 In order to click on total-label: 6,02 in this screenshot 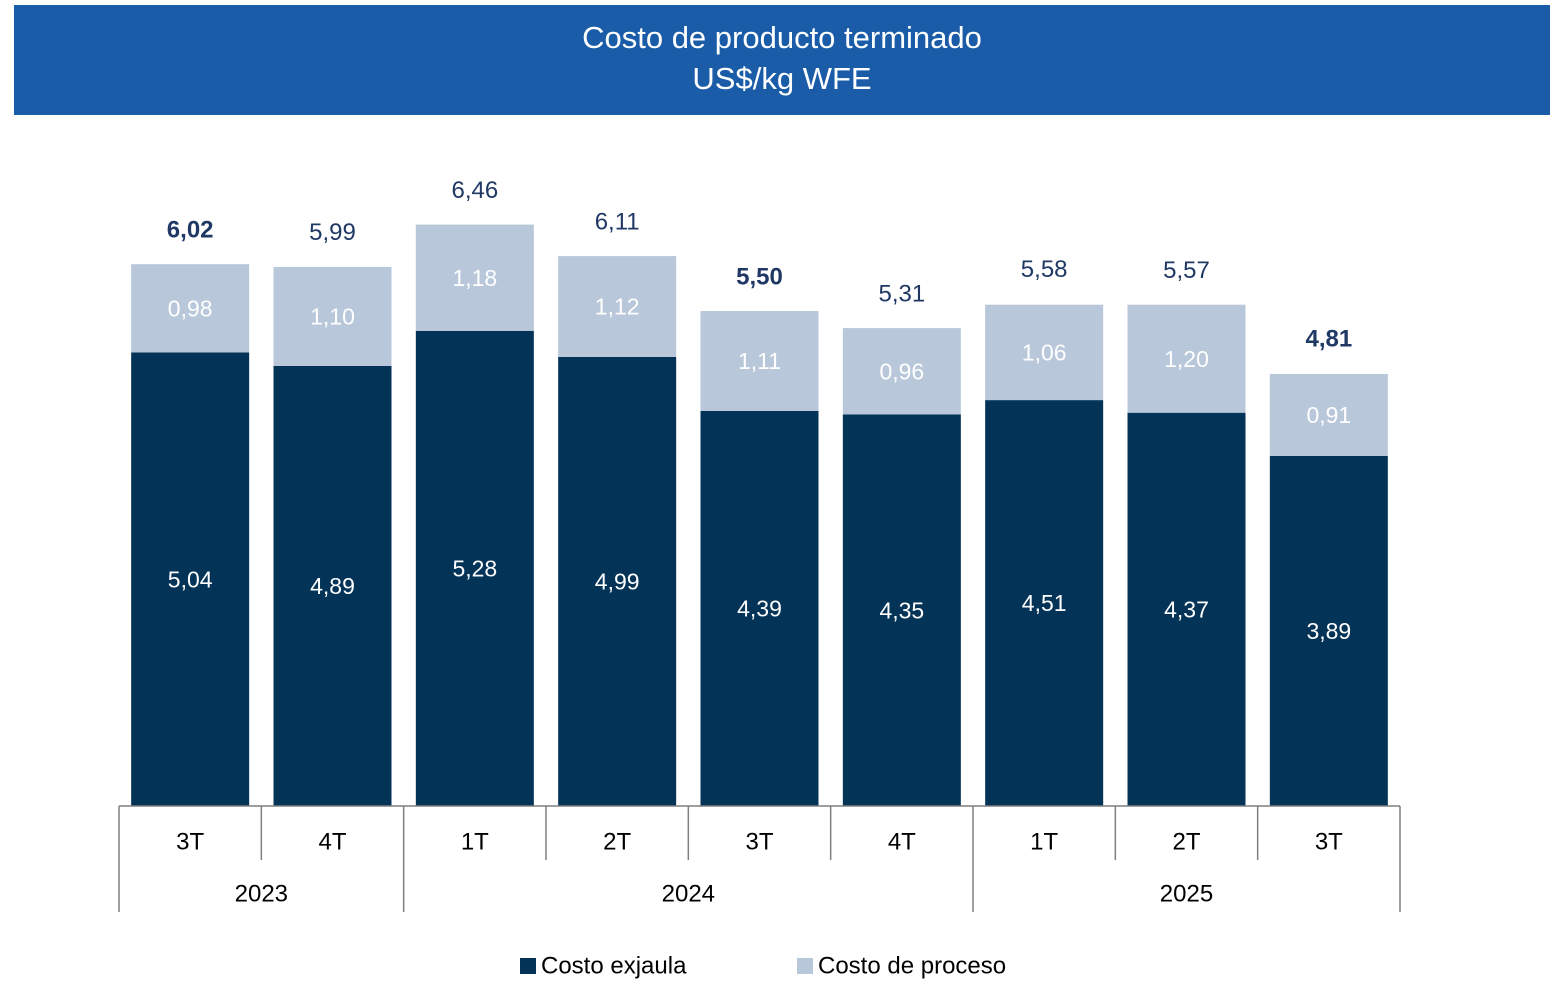, I will do `click(190, 230)`.